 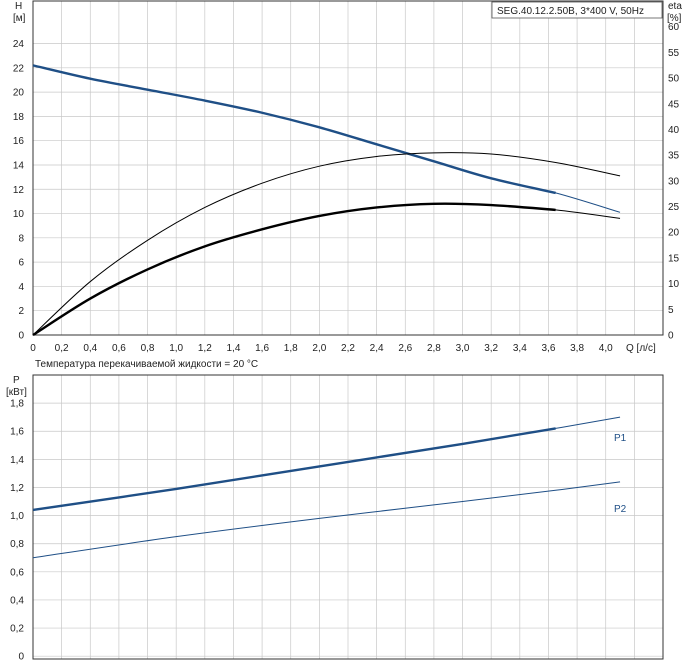 I want to click on x-tick-label: 0, so click(x=33, y=348).